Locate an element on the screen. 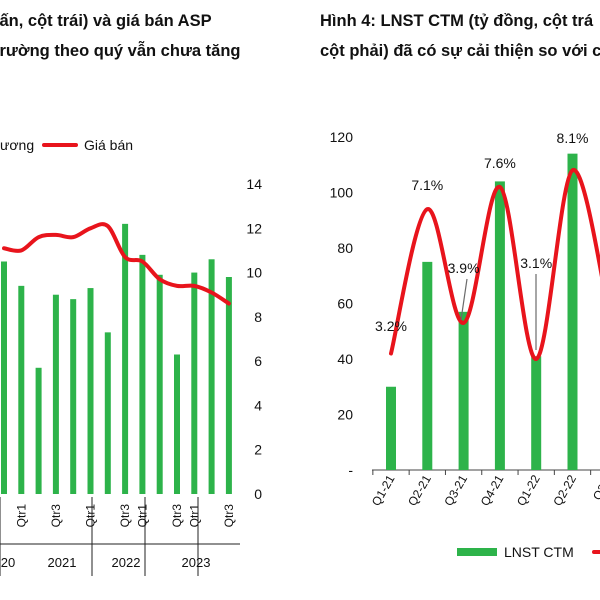 The width and height of the screenshot is (600, 600). right-margin-line is located at coordinates (494, 265).